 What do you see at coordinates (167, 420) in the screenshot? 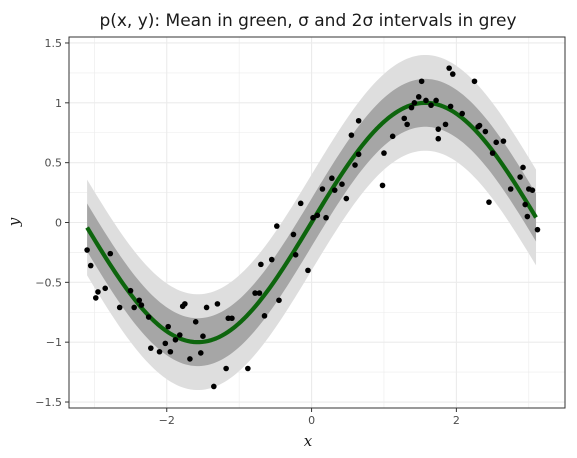
I see `x-tick-label: −2` at bounding box center [167, 420].